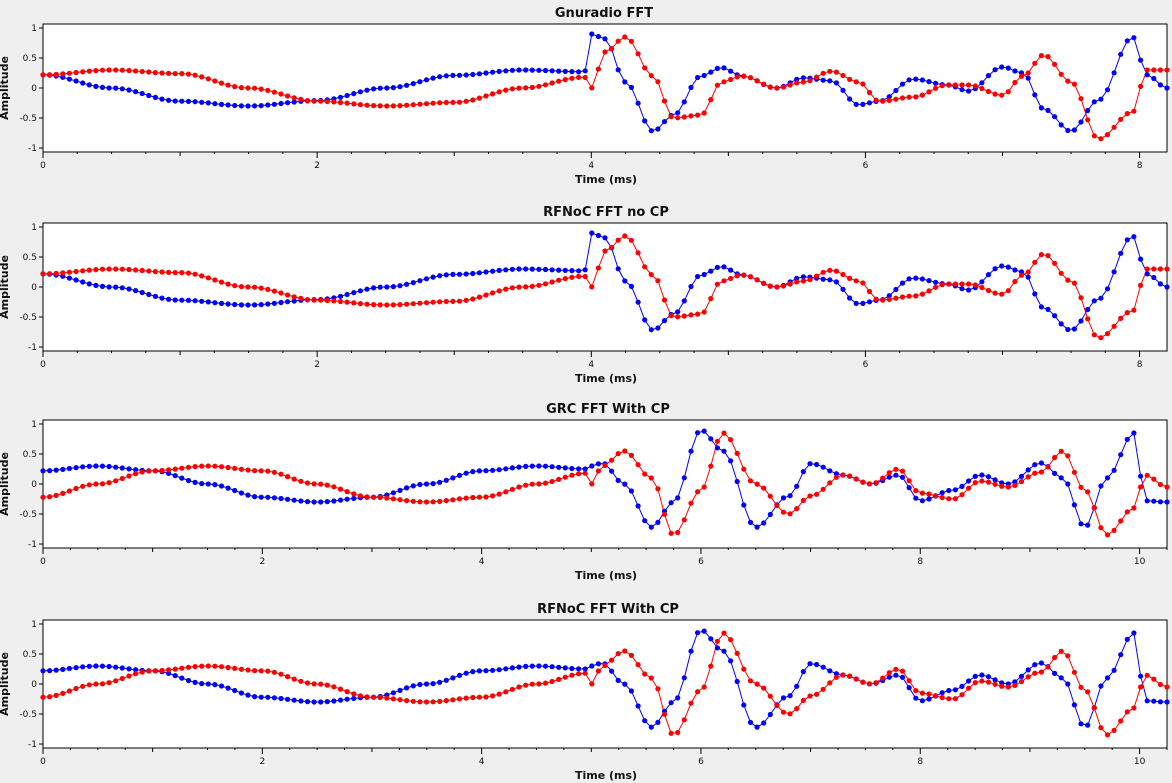  Describe the element at coordinates (34, 485) in the screenshot. I see `y-tick-label: 0` at that location.